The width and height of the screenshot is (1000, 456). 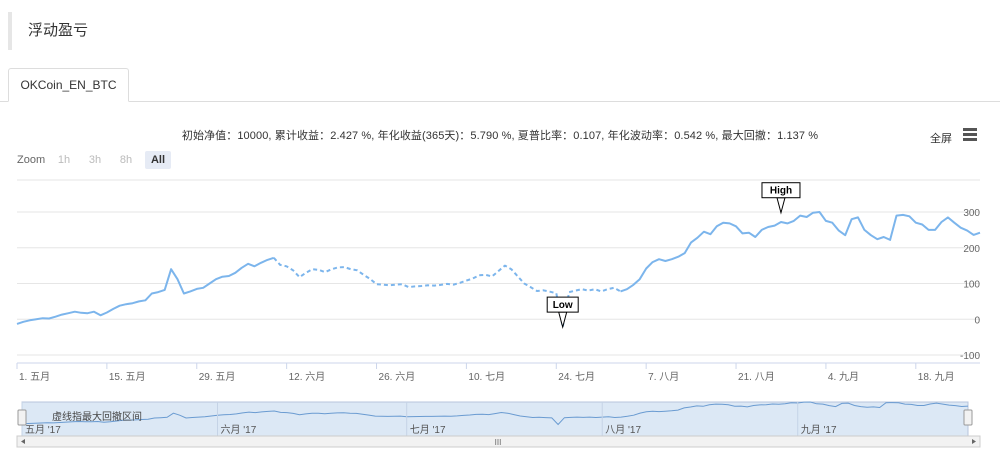 I want to click on x-tick-label: 24. 七月, so click(x=576, y=377).